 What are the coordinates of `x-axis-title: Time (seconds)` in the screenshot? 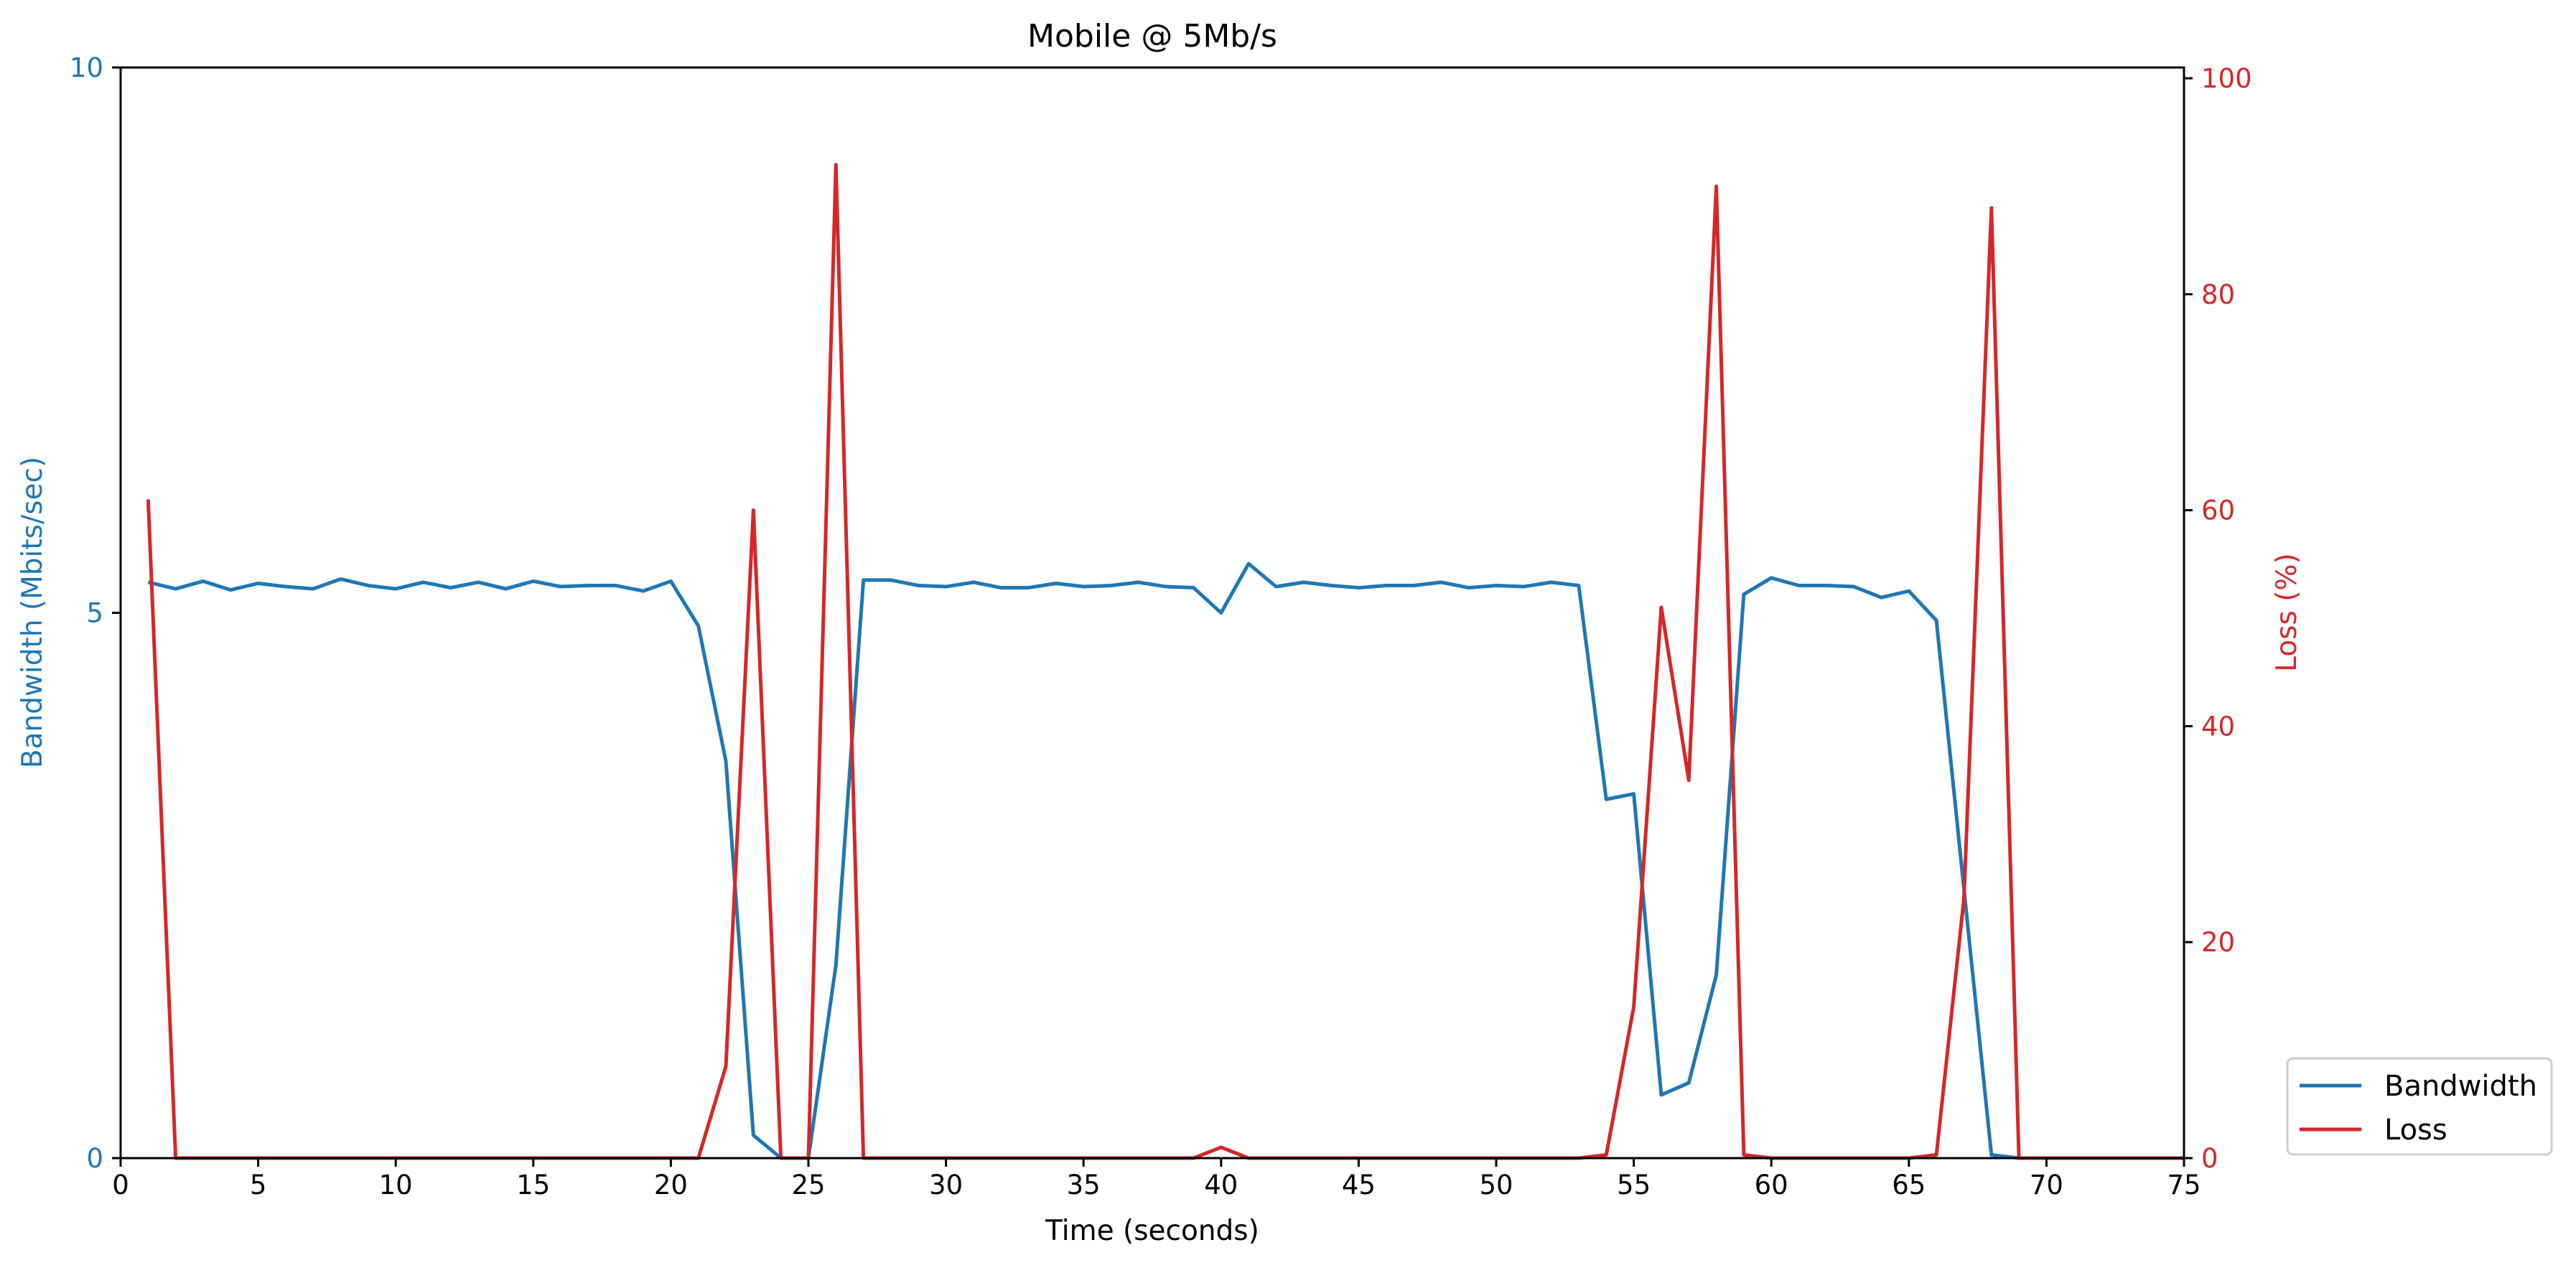 It's located at (1152, 1231).